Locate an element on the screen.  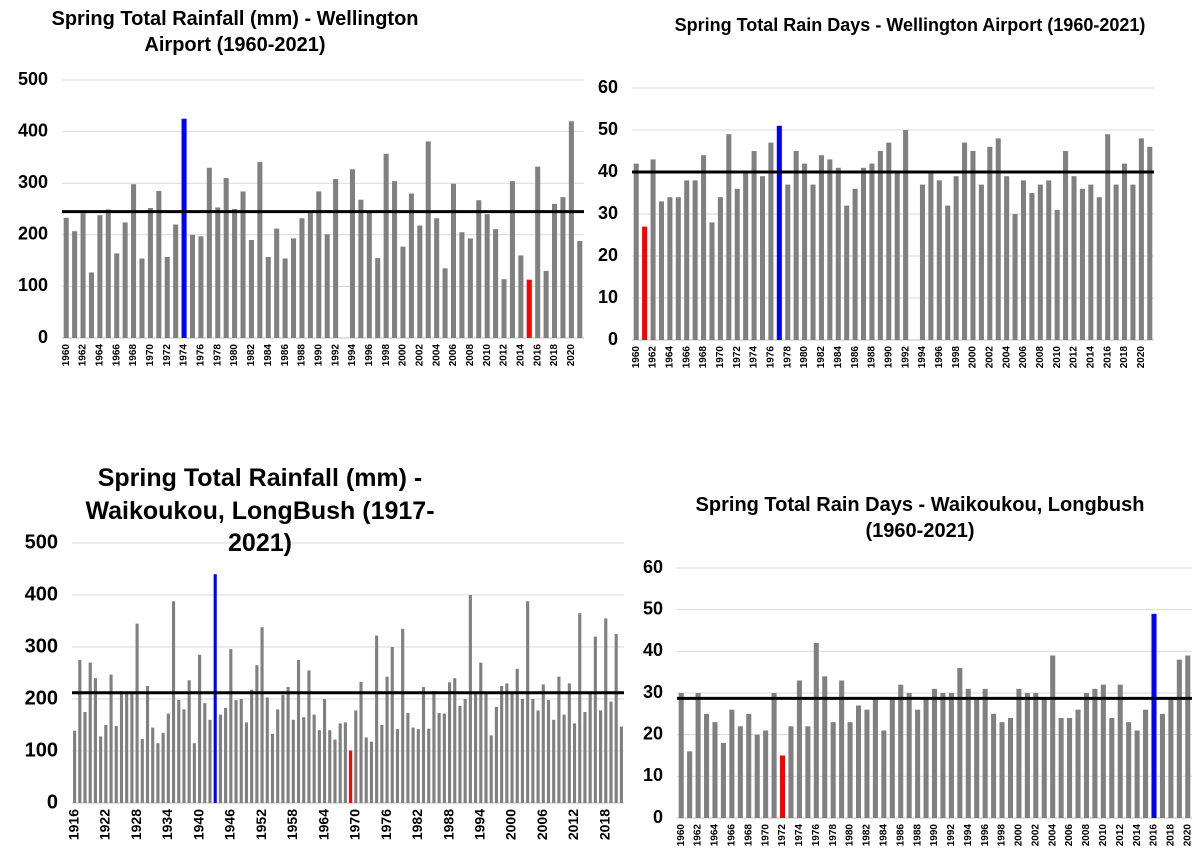
x-tick-label: 2012 is located at coordinates (504, 355).